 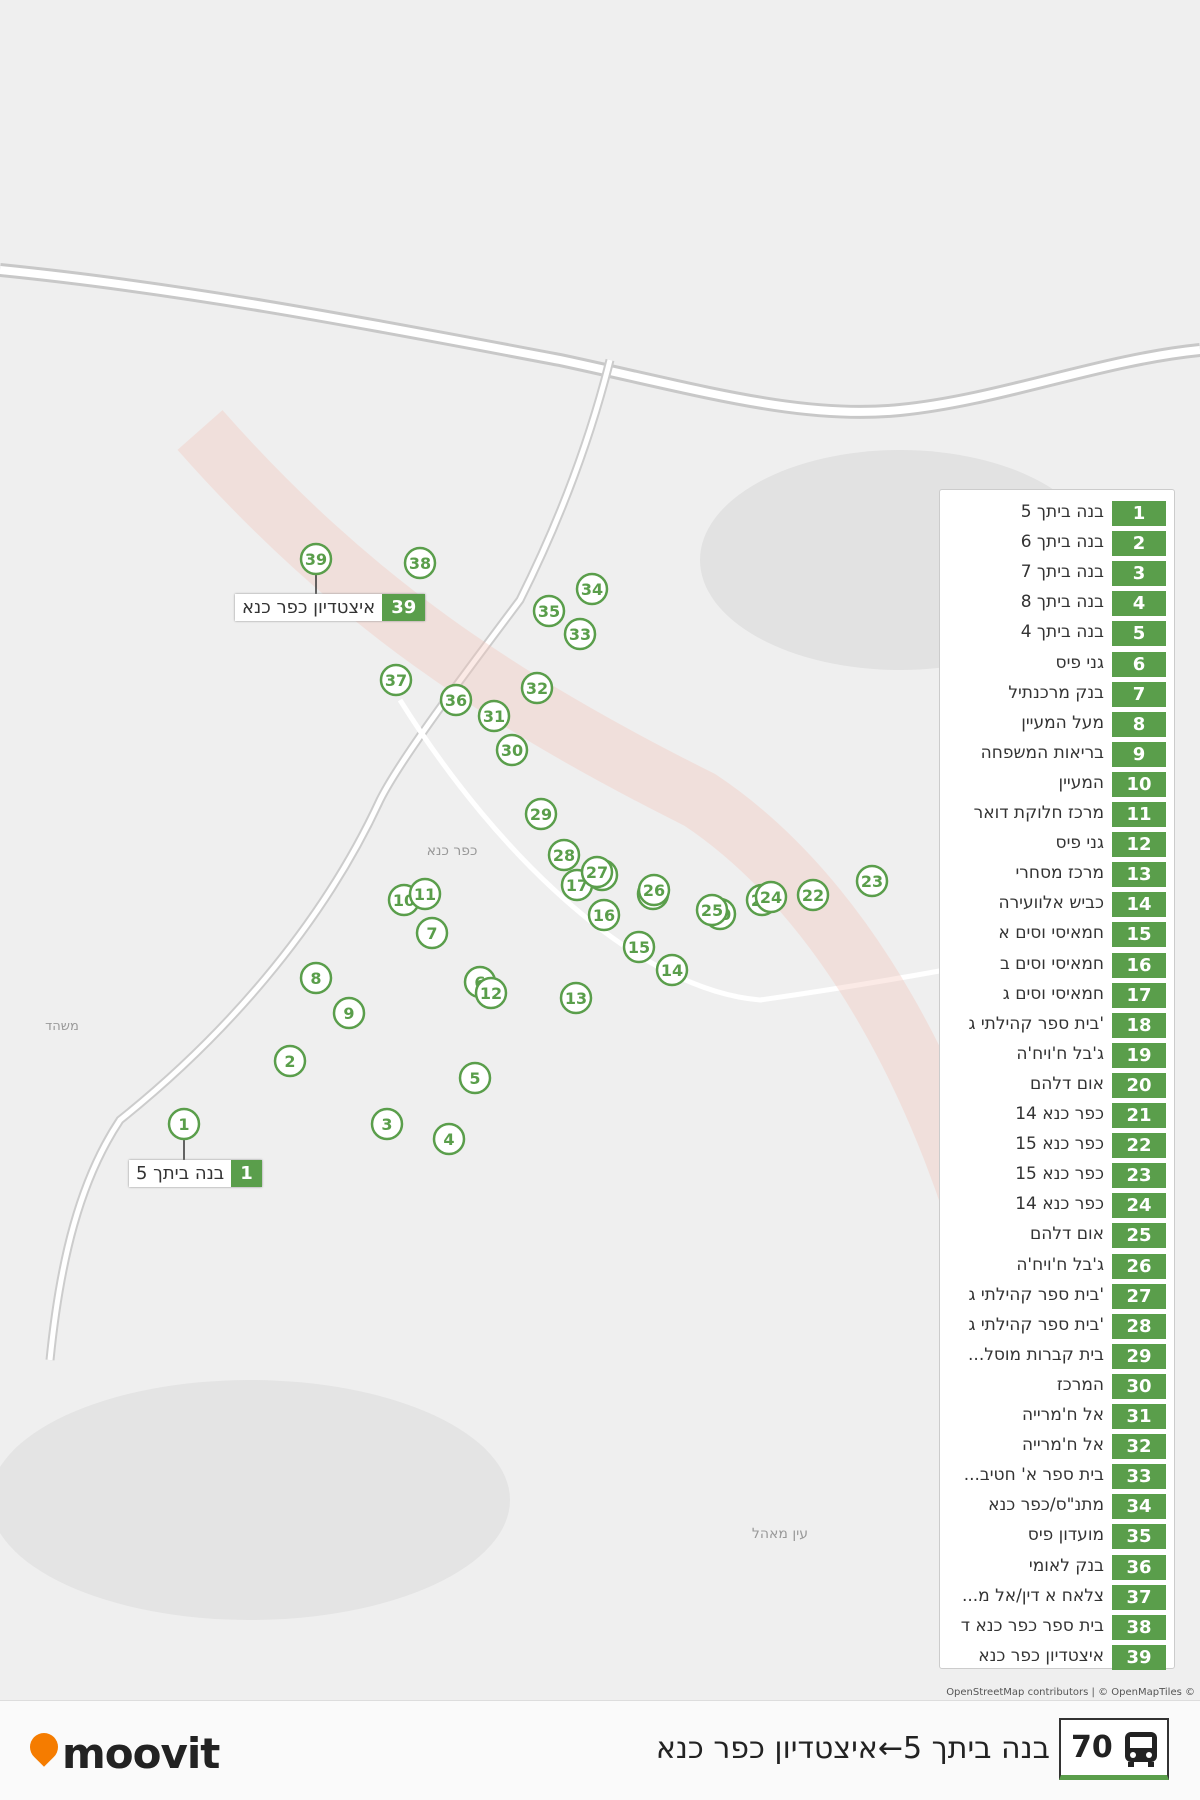 I want to click on stop-number: 25, so click(x=1139, y=1236).